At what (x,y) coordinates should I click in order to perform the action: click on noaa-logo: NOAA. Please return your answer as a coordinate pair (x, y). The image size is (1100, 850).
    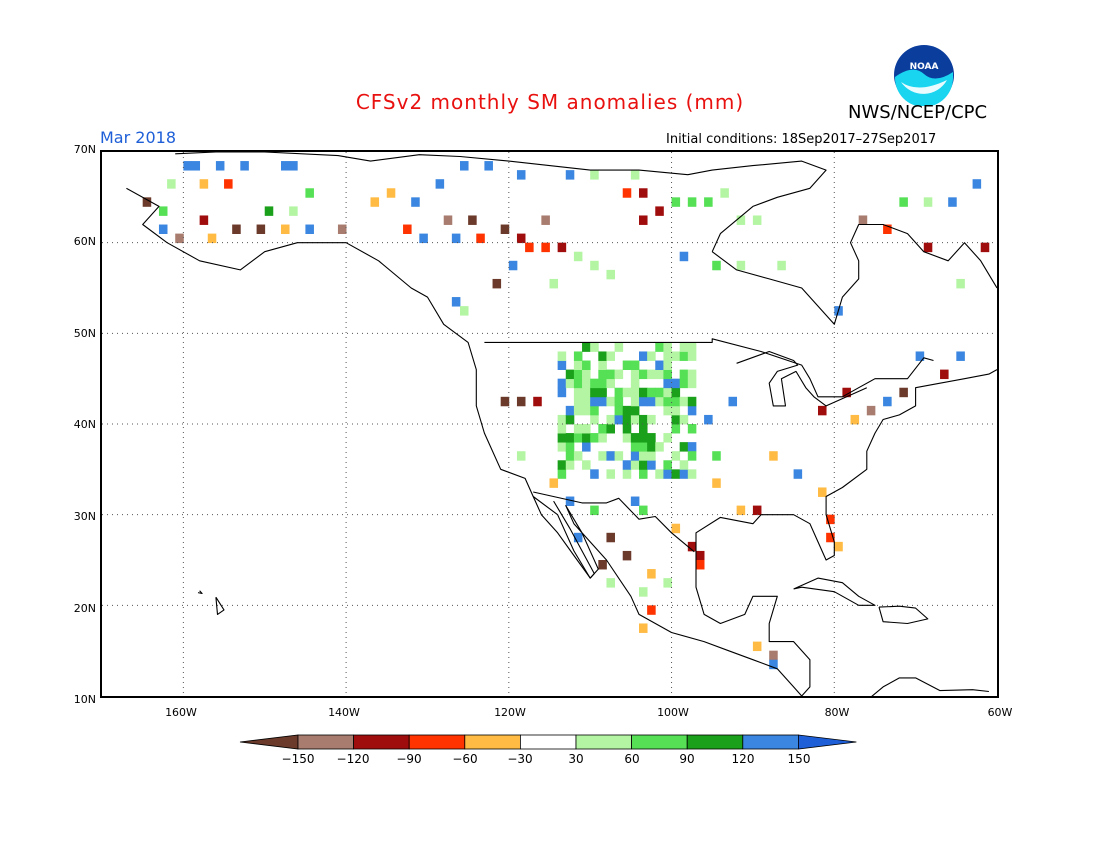
    Looking at the image, I should click on (924, 75).